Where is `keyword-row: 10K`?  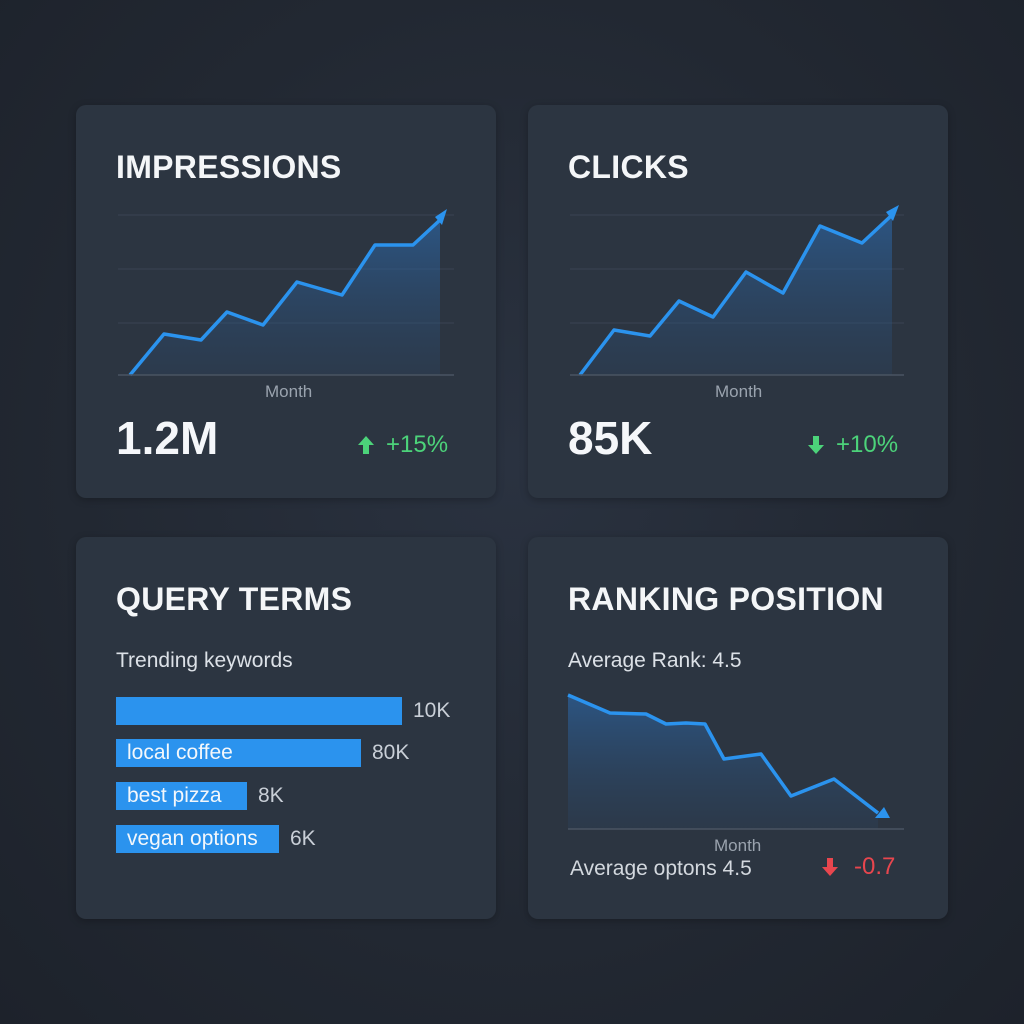
keyword-row: 10K is located at coordinates (283, 711).